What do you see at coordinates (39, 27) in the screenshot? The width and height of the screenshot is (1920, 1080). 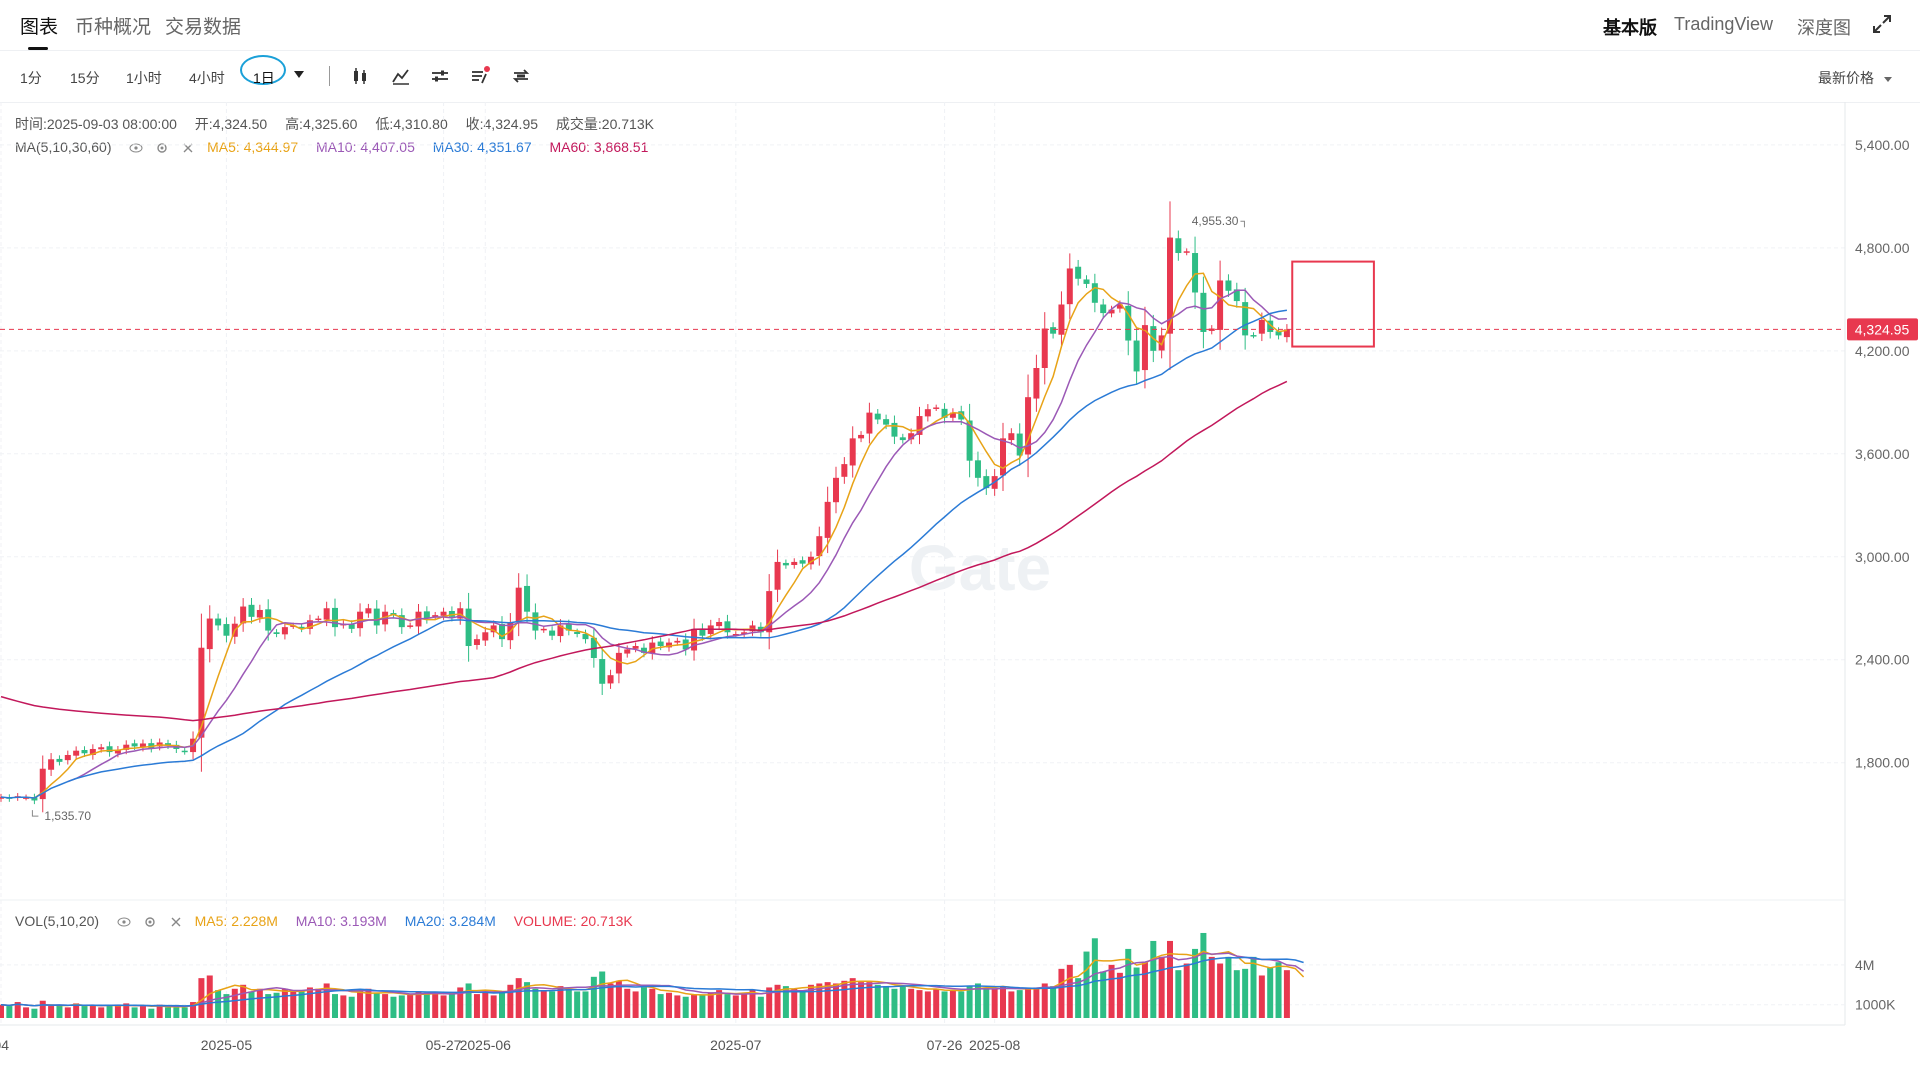 I see `tab-chart: 图表` at bounding box center [39, 27].